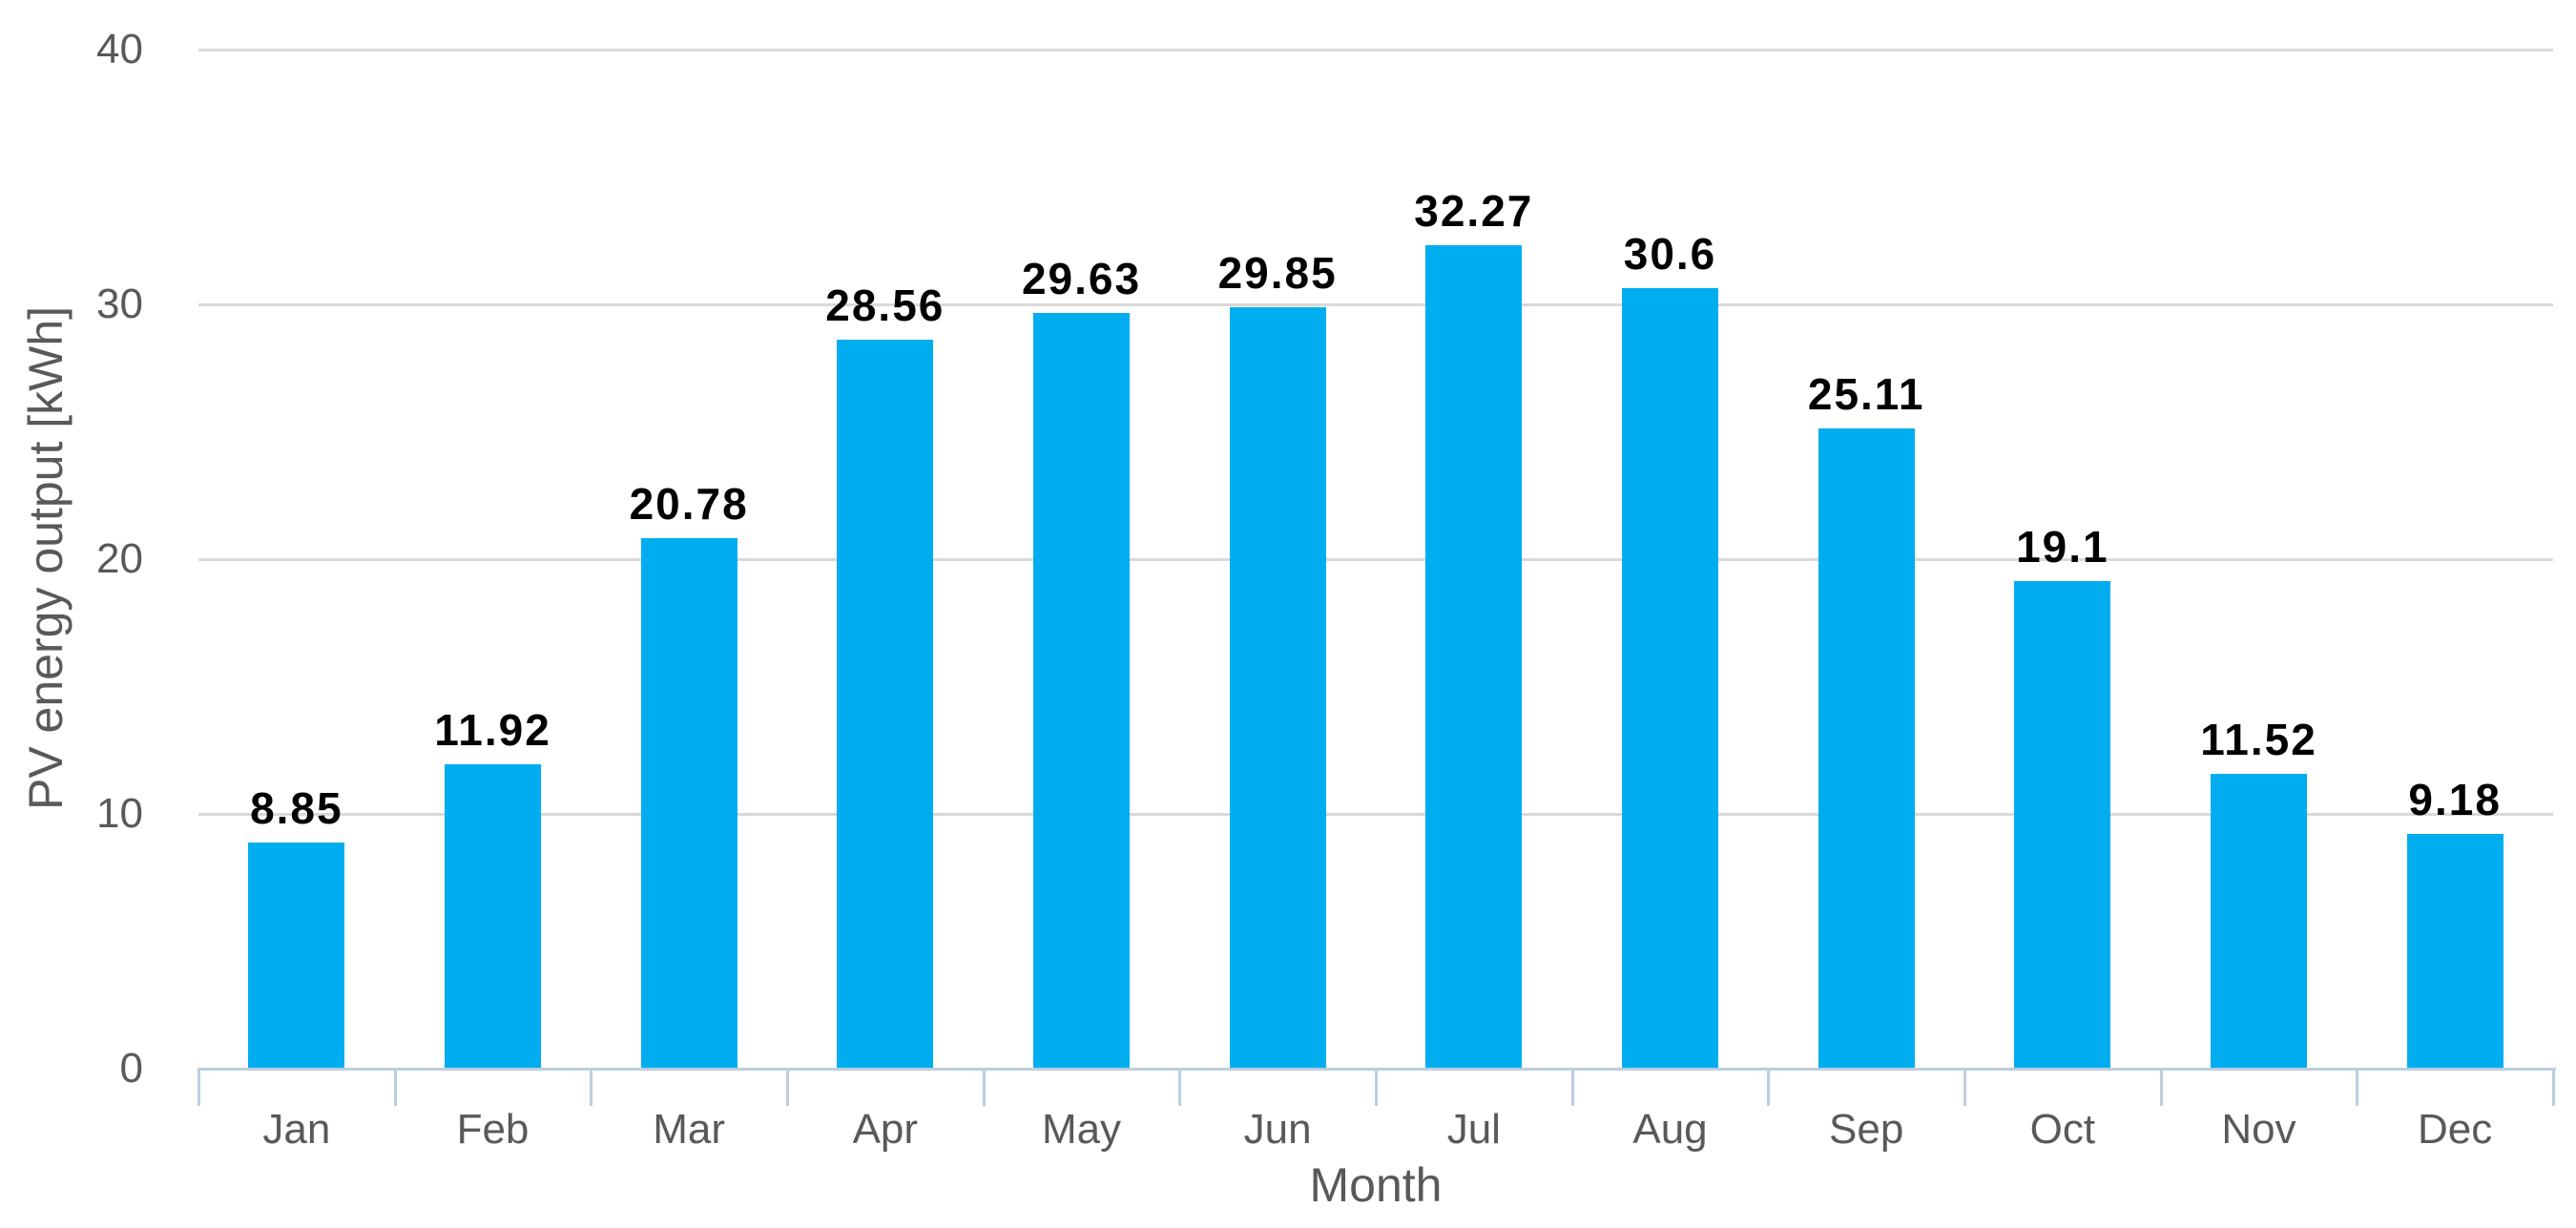 The height and width of the screenshot is (1228, 2576). I want to click on value-label-aug: 30.6, so click(1670, 253).